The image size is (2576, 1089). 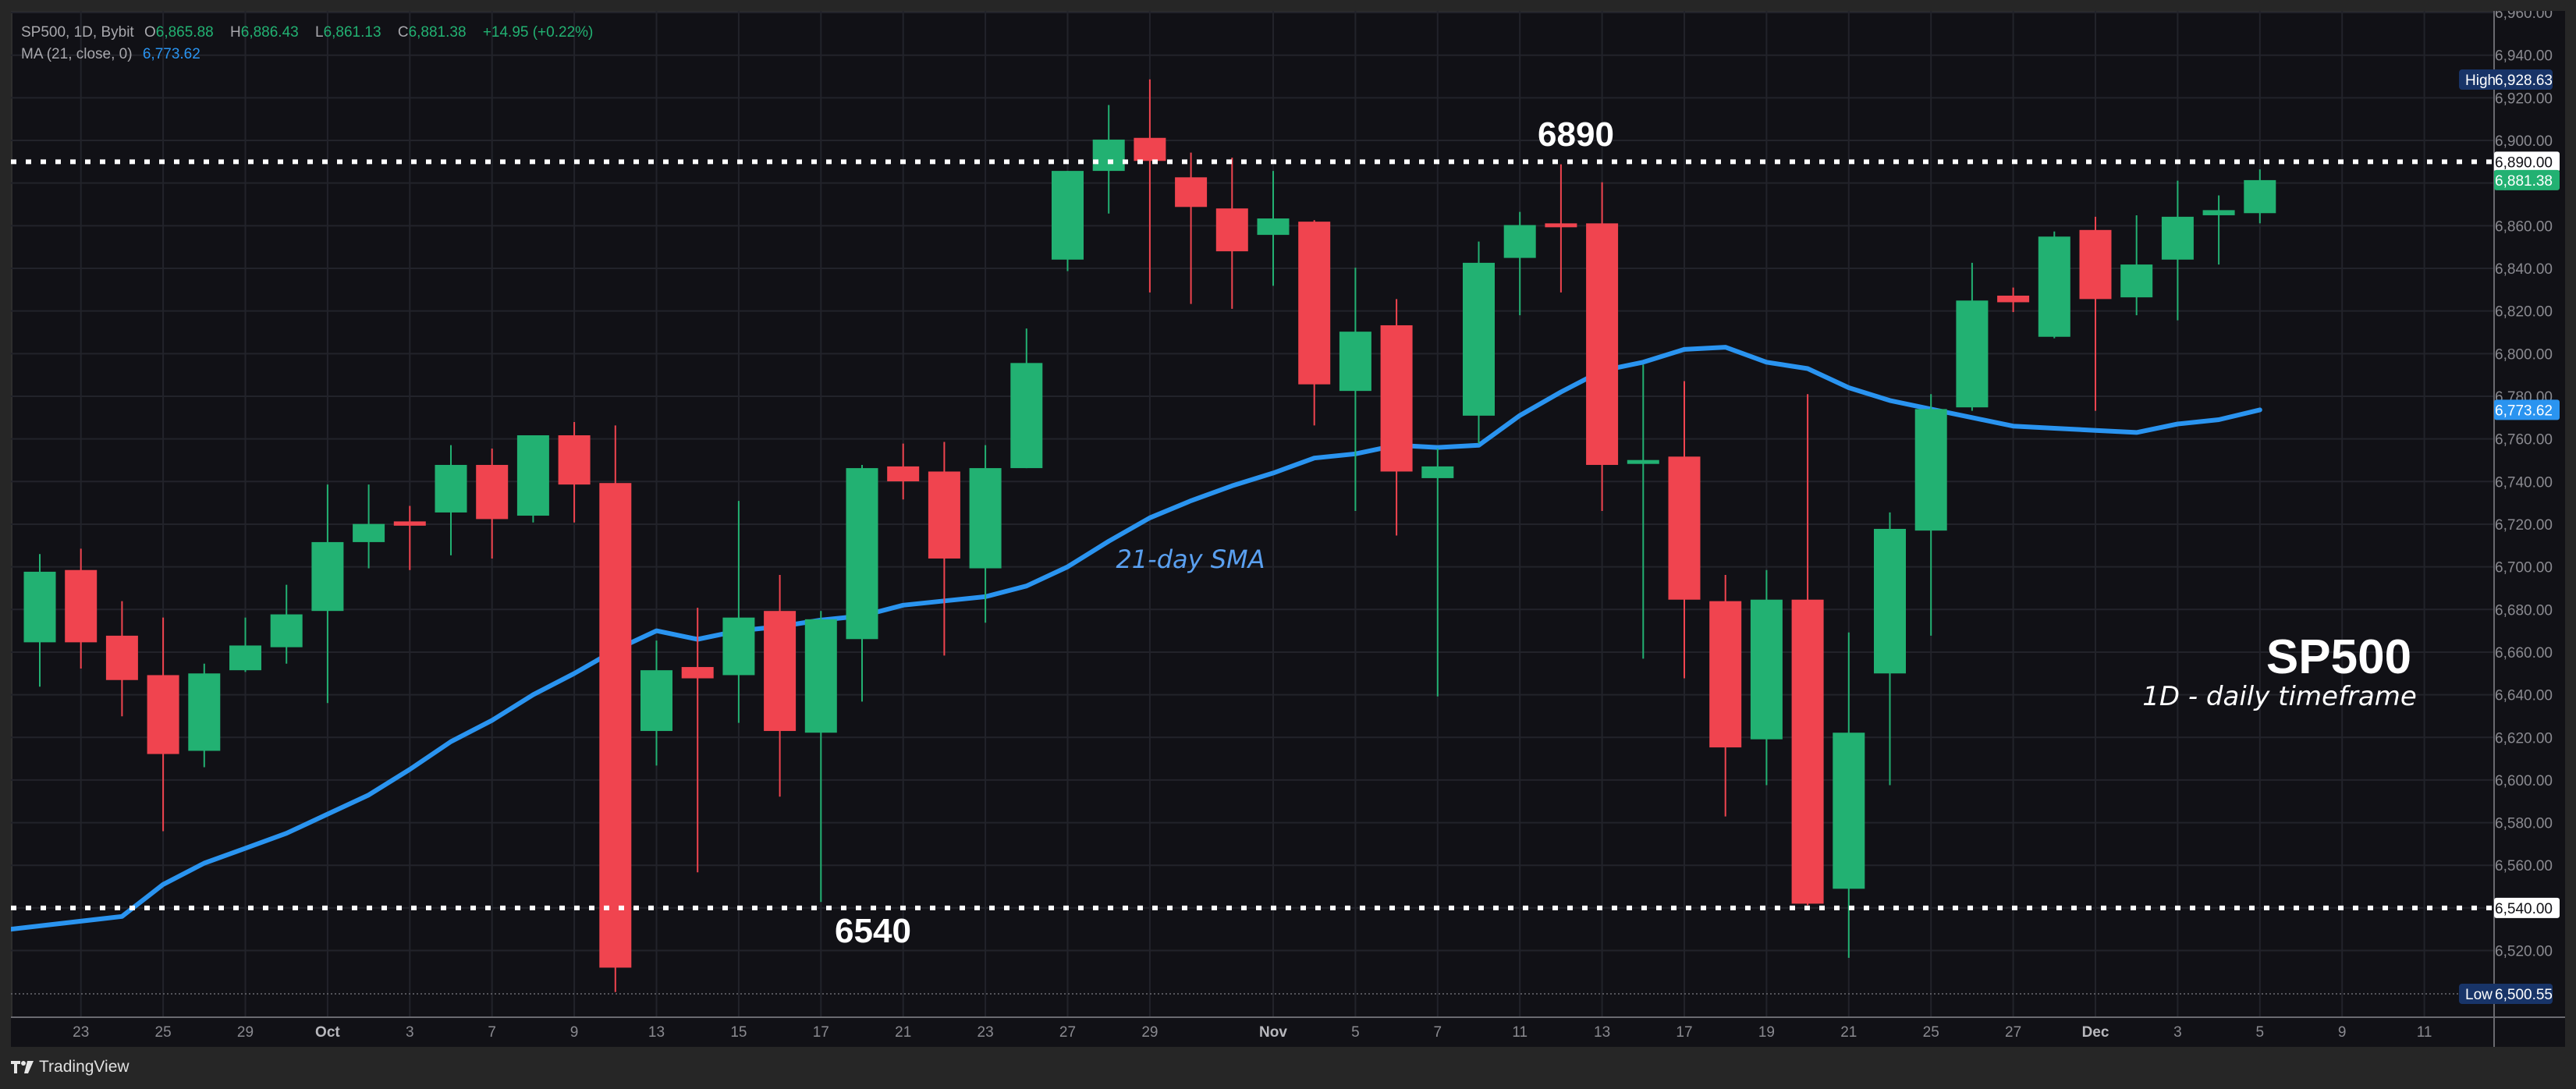 What do you see at coordinates (2506, 994) in the screenshot?
I see `low-badge: Low 6,500.55` at bounding box center [2506, 994].